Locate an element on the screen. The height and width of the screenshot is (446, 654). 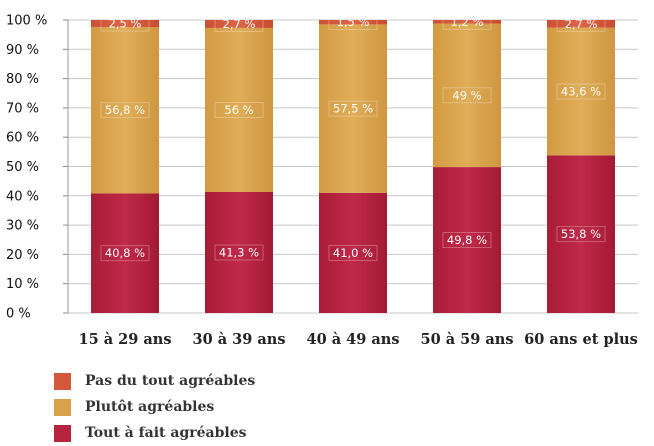
data-label: 49 % is located at coordinates (466, 95).